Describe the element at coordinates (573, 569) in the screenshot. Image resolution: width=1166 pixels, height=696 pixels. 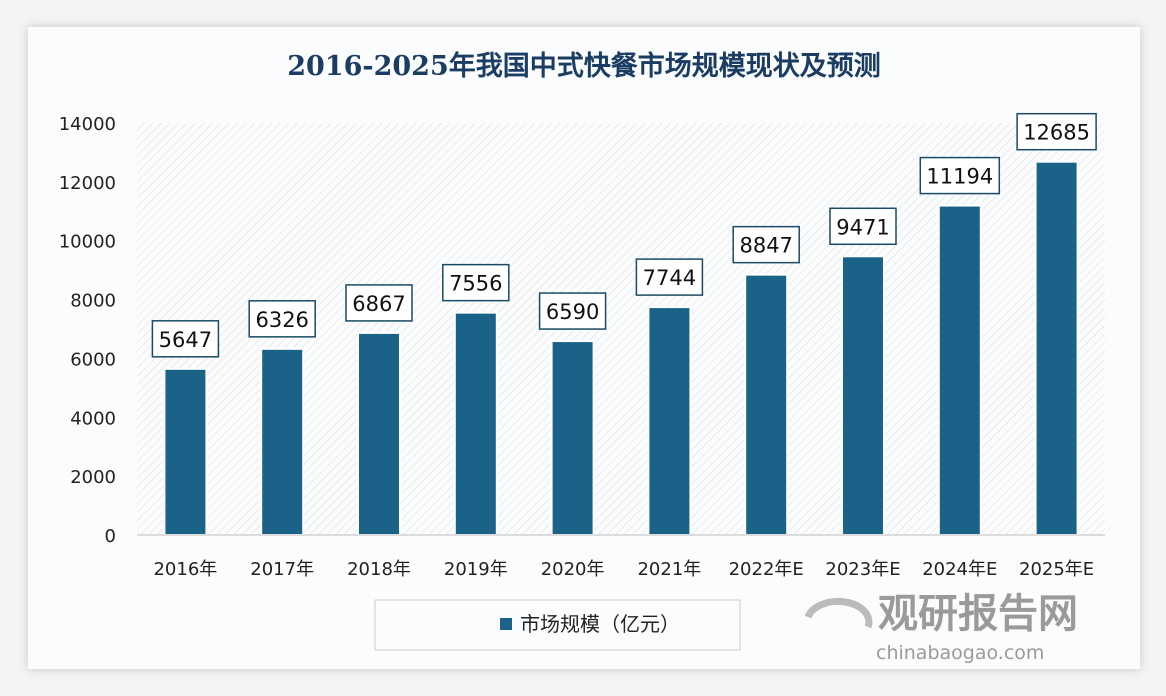
I see `x-tick-label: 2020年` at that location.